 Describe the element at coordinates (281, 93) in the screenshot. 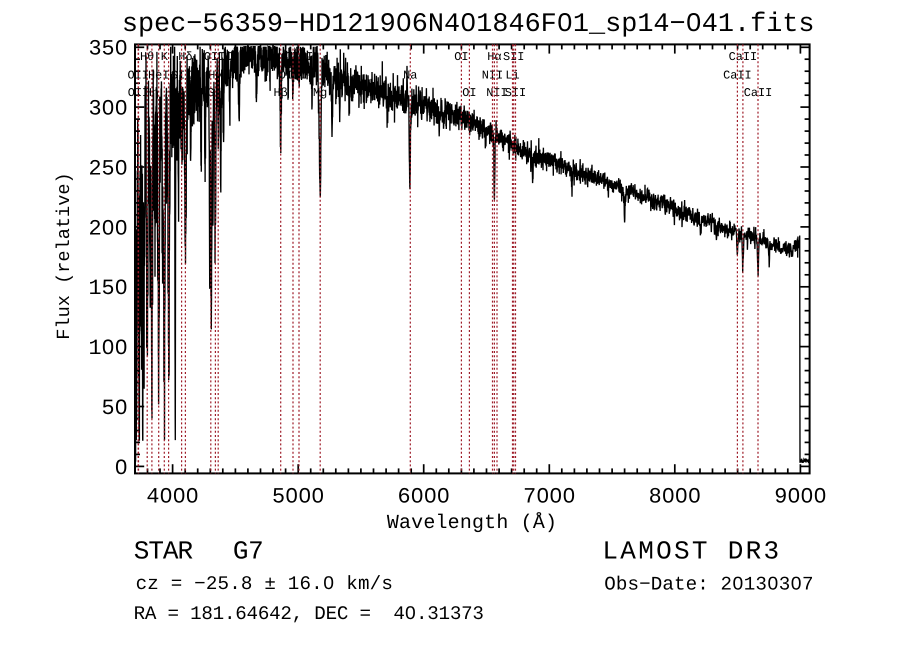

I see `svg-text: Hβ` at that location.